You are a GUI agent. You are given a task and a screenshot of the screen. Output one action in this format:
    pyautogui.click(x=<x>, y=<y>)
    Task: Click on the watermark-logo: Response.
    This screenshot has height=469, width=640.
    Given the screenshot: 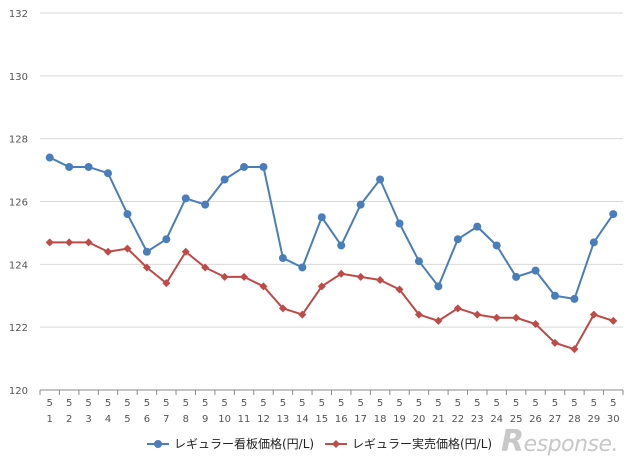 What is the action you would take?
    pyautogui.click(x=559, y=441)
    